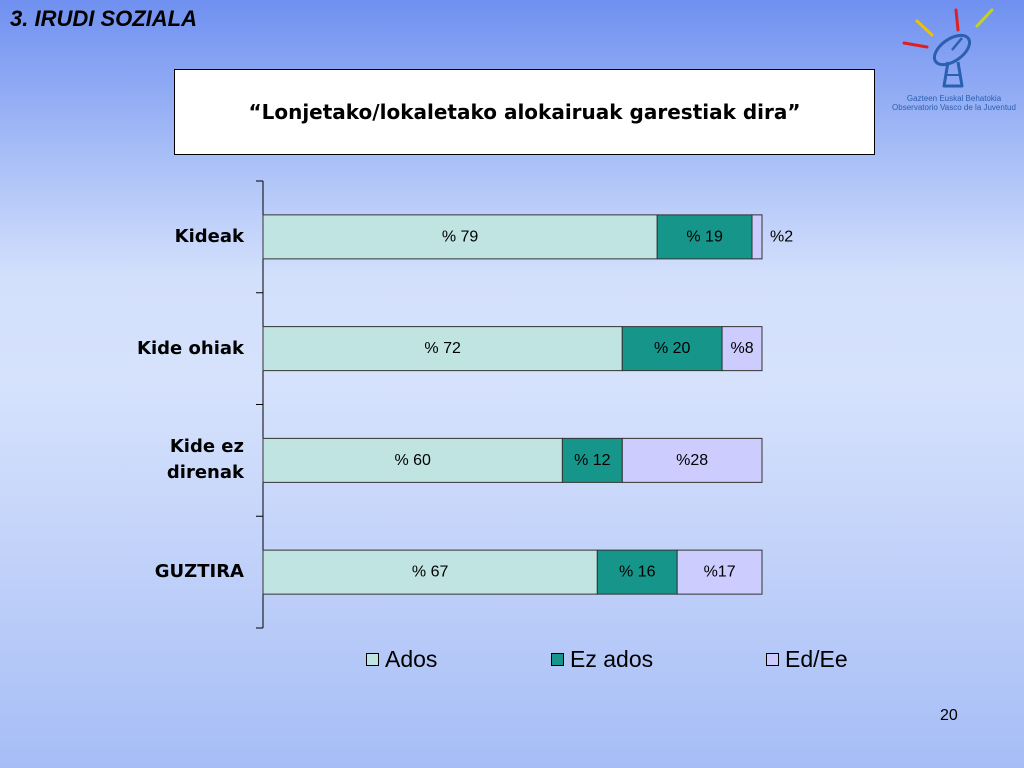  I want to click on category-row: Kide ohiak, so click(172, 349).